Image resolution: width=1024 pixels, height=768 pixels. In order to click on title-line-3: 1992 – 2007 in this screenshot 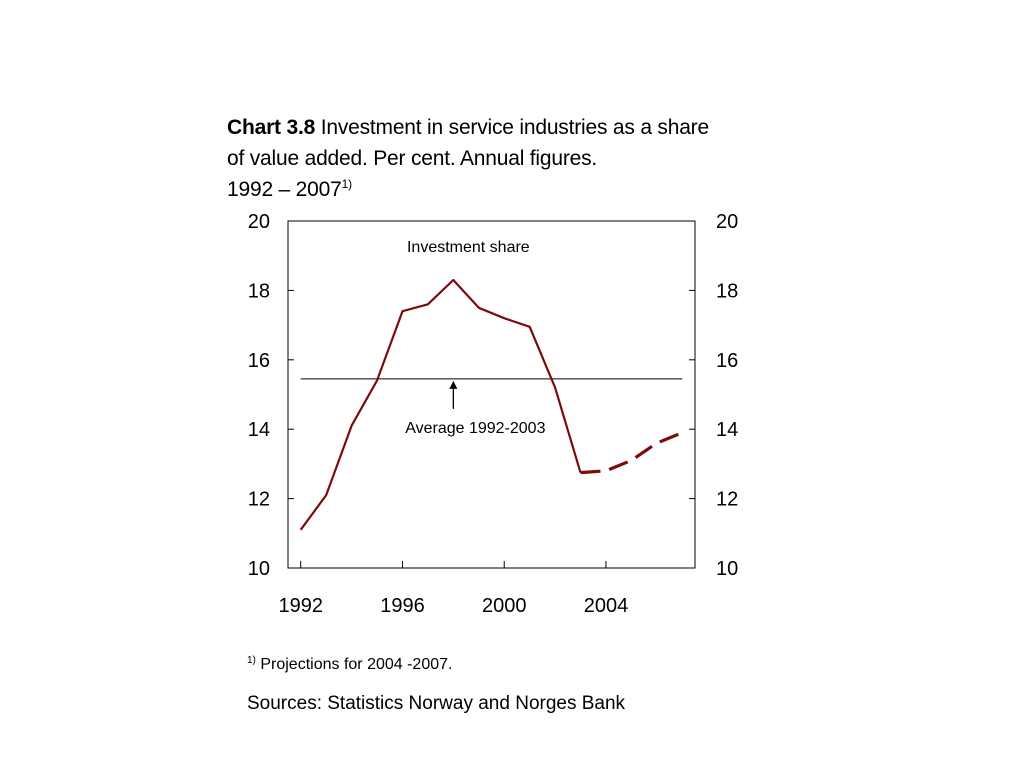, I will do `click(284, 189)`.